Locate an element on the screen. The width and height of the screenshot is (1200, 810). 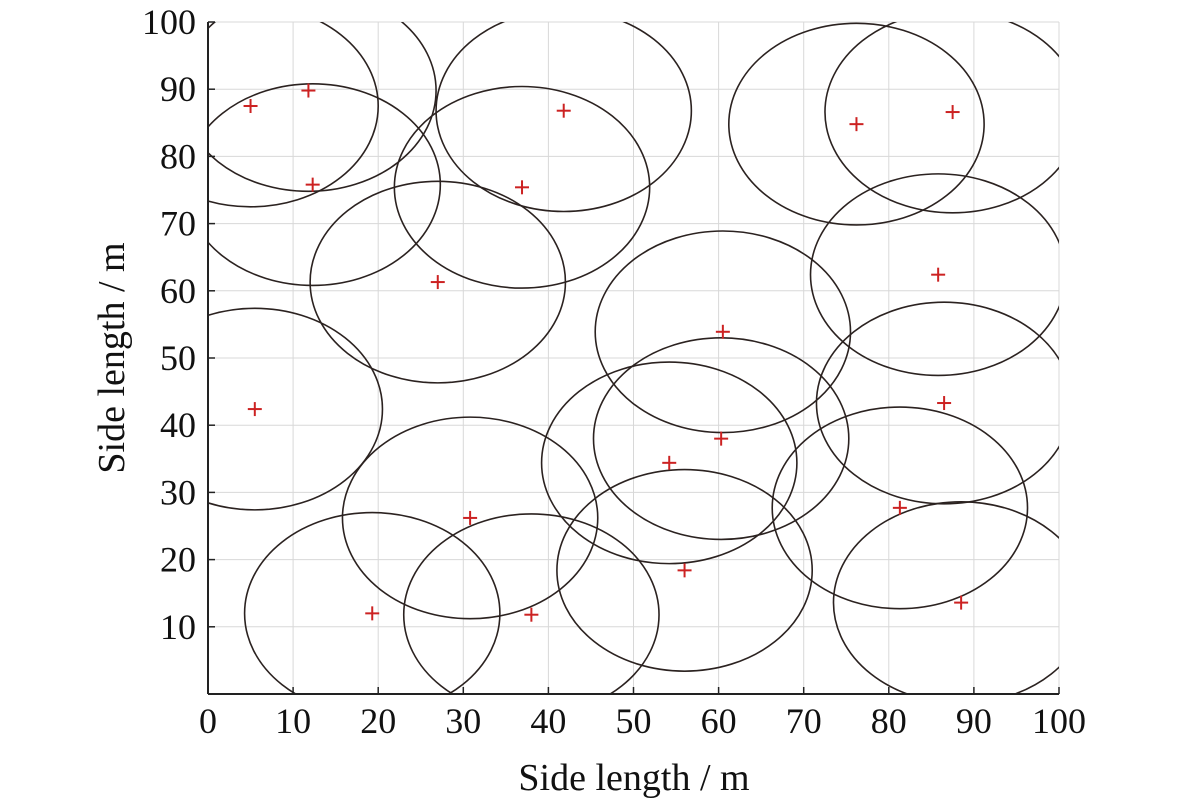
y-tick-label-6: 70 is located at coordinates (178, 224).